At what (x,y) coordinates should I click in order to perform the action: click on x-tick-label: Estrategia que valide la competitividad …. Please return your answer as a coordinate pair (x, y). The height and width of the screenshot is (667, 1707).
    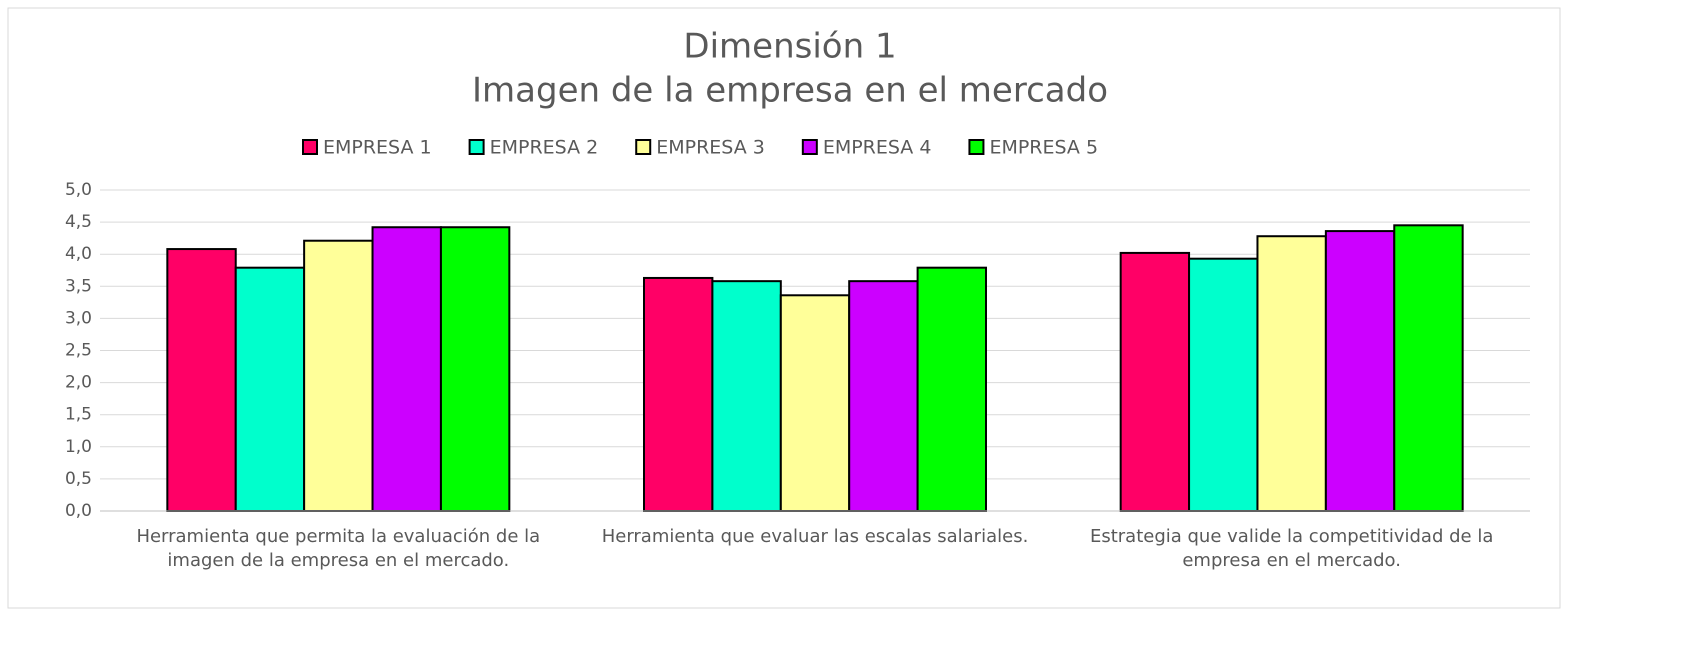
    Looking at the image, I should click on (1291, 548).